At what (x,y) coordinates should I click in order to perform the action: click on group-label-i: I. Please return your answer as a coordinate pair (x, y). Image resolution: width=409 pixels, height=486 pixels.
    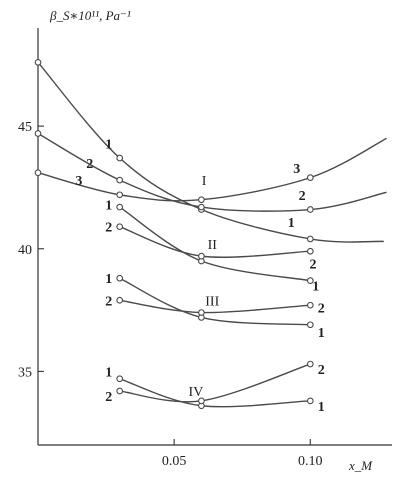
    Looking at the image, I should click on (204, 181).